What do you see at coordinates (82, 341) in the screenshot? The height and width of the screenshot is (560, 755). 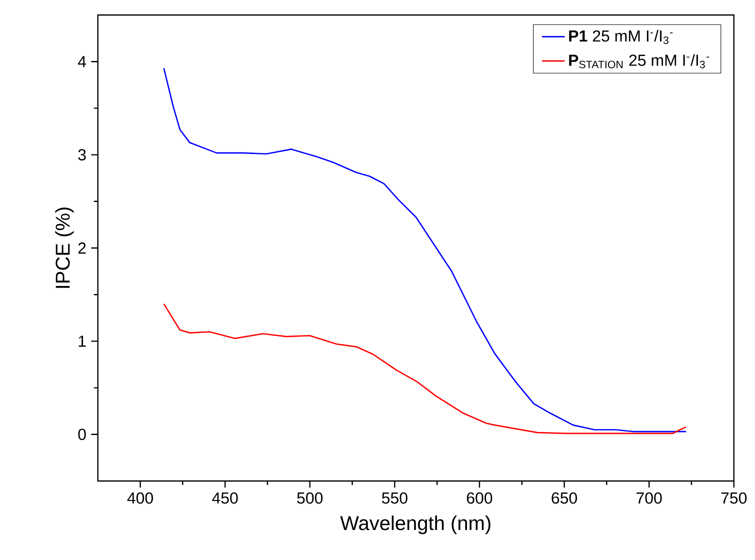 I see `y-tick-label: 1` at bounding box center [82, 341].